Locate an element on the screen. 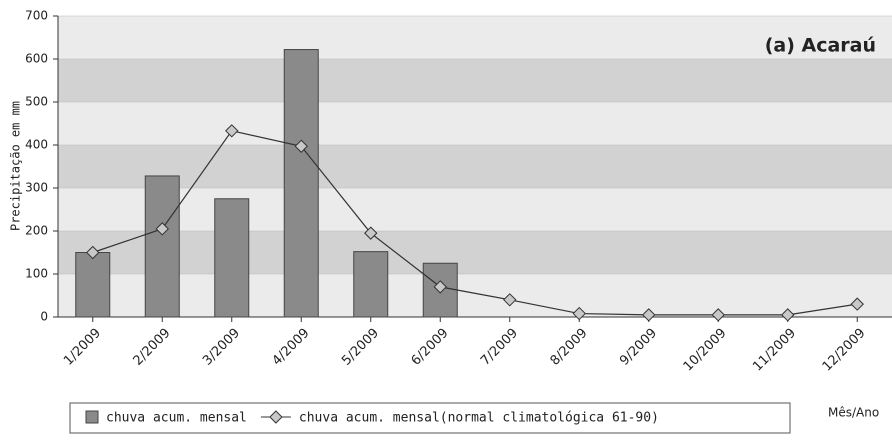  x-tick-label: 10/2009 is located at coordinates (705, 350).